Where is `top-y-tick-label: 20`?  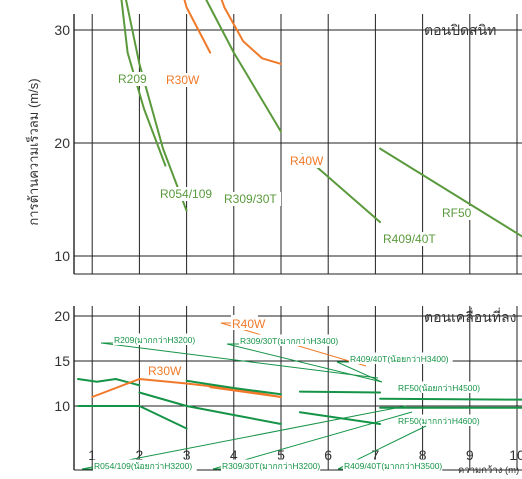
top-y-tick-label: 20 is located at coordinates (62, 143).